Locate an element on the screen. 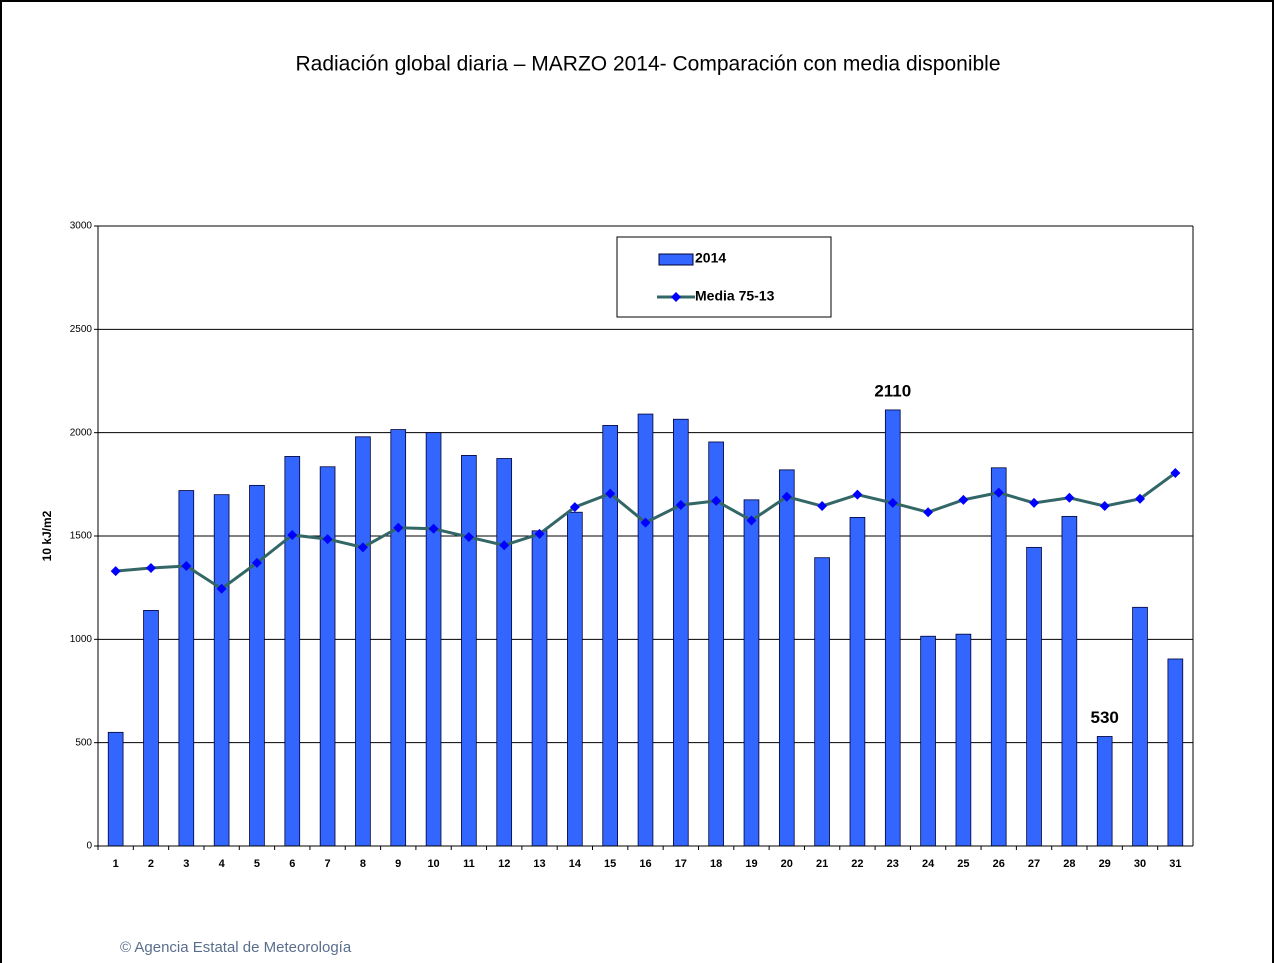  x-tick-label: 15 is located at coordinates (610, 864).